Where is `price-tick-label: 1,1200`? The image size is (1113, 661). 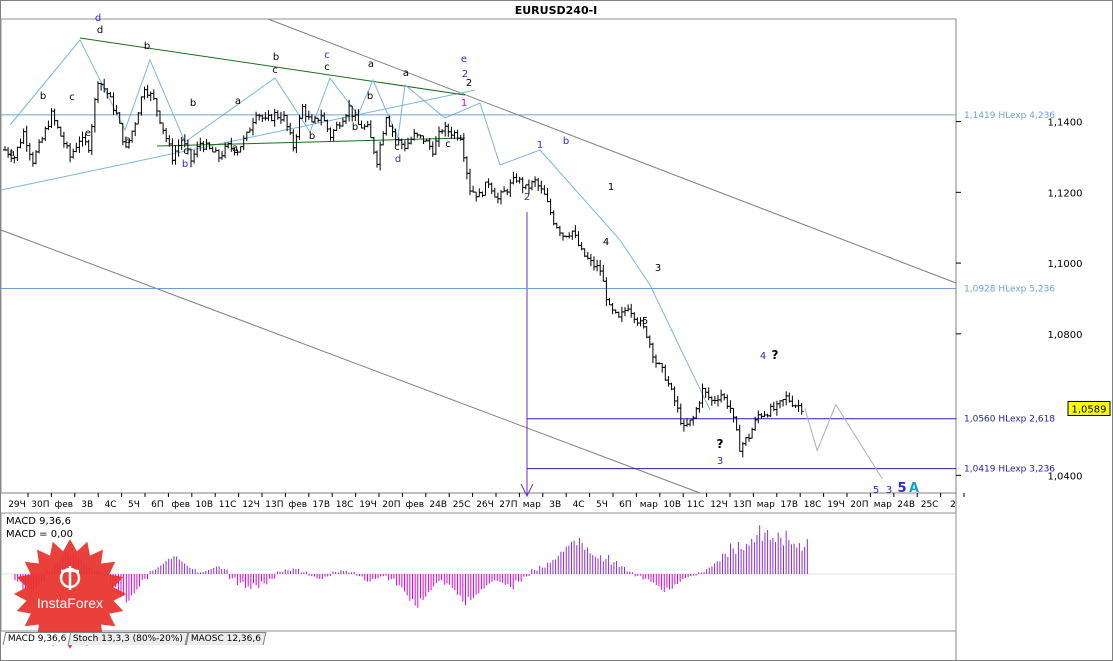
price-tick-label: 1,1200 is located at coordinates (1065, 193).